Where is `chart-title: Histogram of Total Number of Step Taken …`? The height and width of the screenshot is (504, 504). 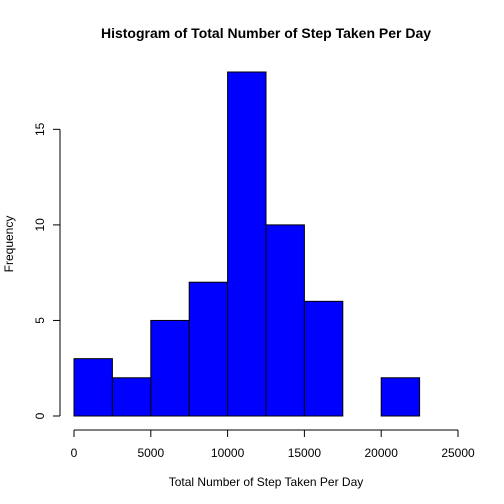
chart-title: Histogram of Total Number of Step Taken … is located at coordinates (266, 33).